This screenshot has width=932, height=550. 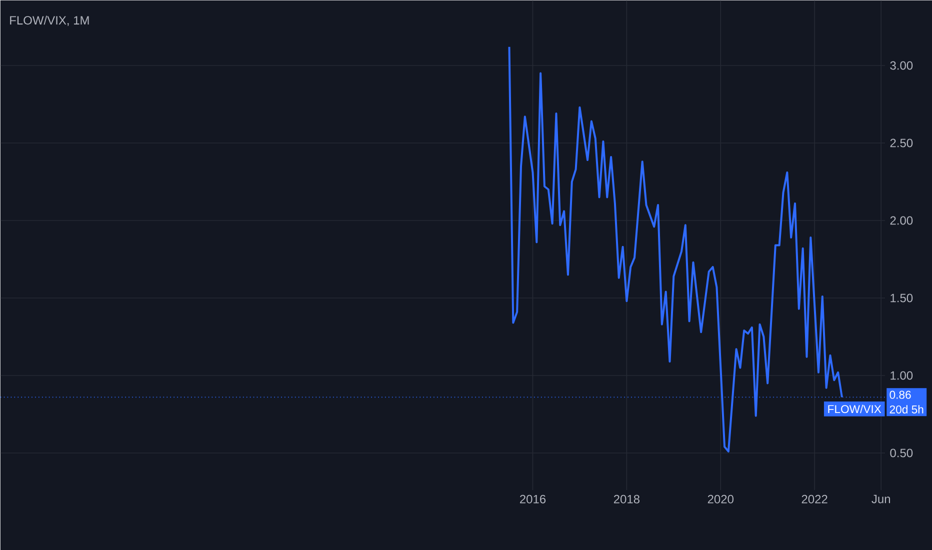 What do you see at coordinates (855, 409) in the screenshot?
I see `series-label: FLOW/VIX` at bounding box center [855, 409].